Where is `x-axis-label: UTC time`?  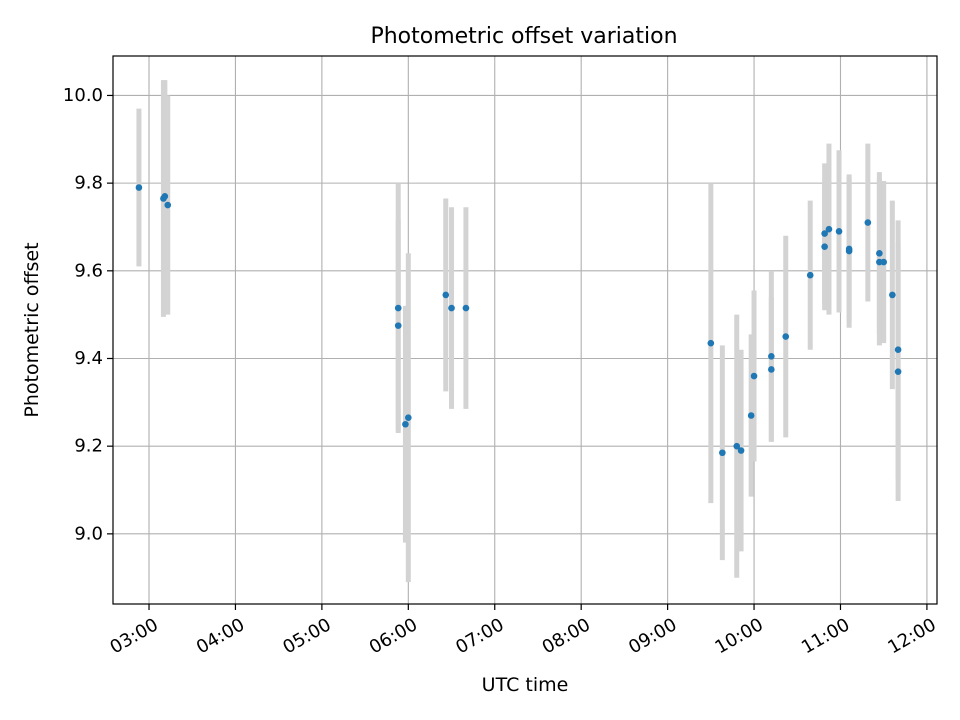 x-axis-label: UTC time is located at coordinates (525, 685).